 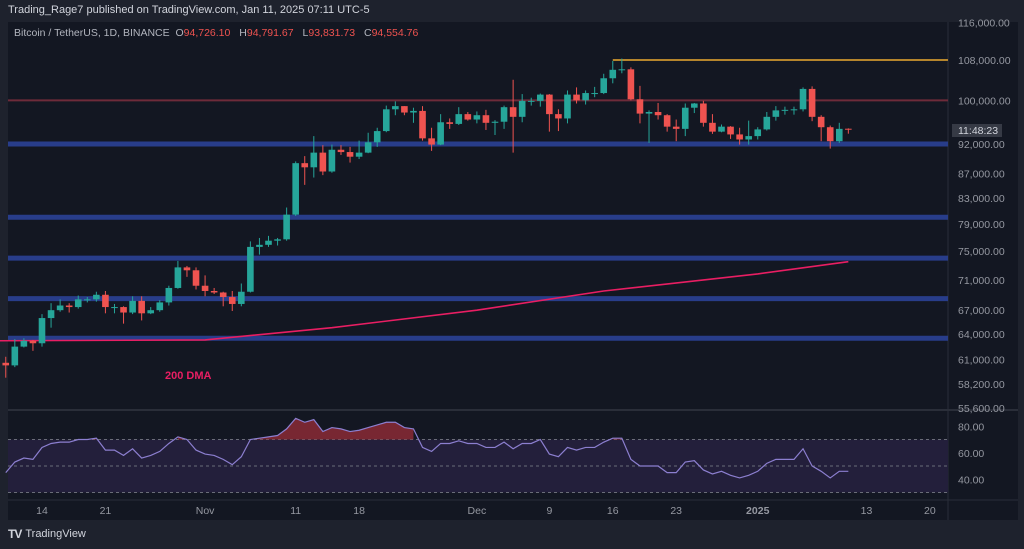 I want to click on time-tick-label: 20, so click(x=930, y=511).